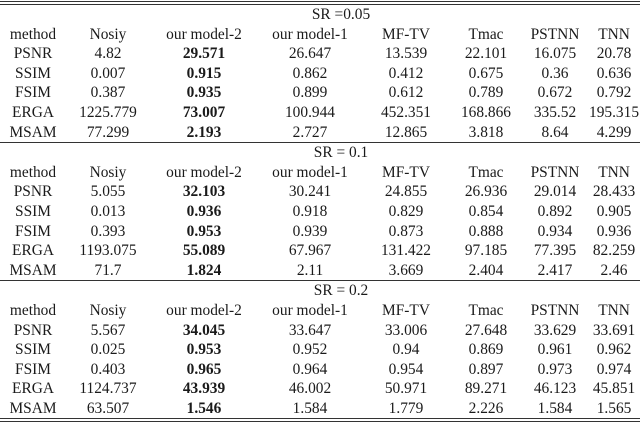  What do you see at coordinates (320, 3) in the screenshot?
I see `top-double-rule` at bounding box center [320, 3].